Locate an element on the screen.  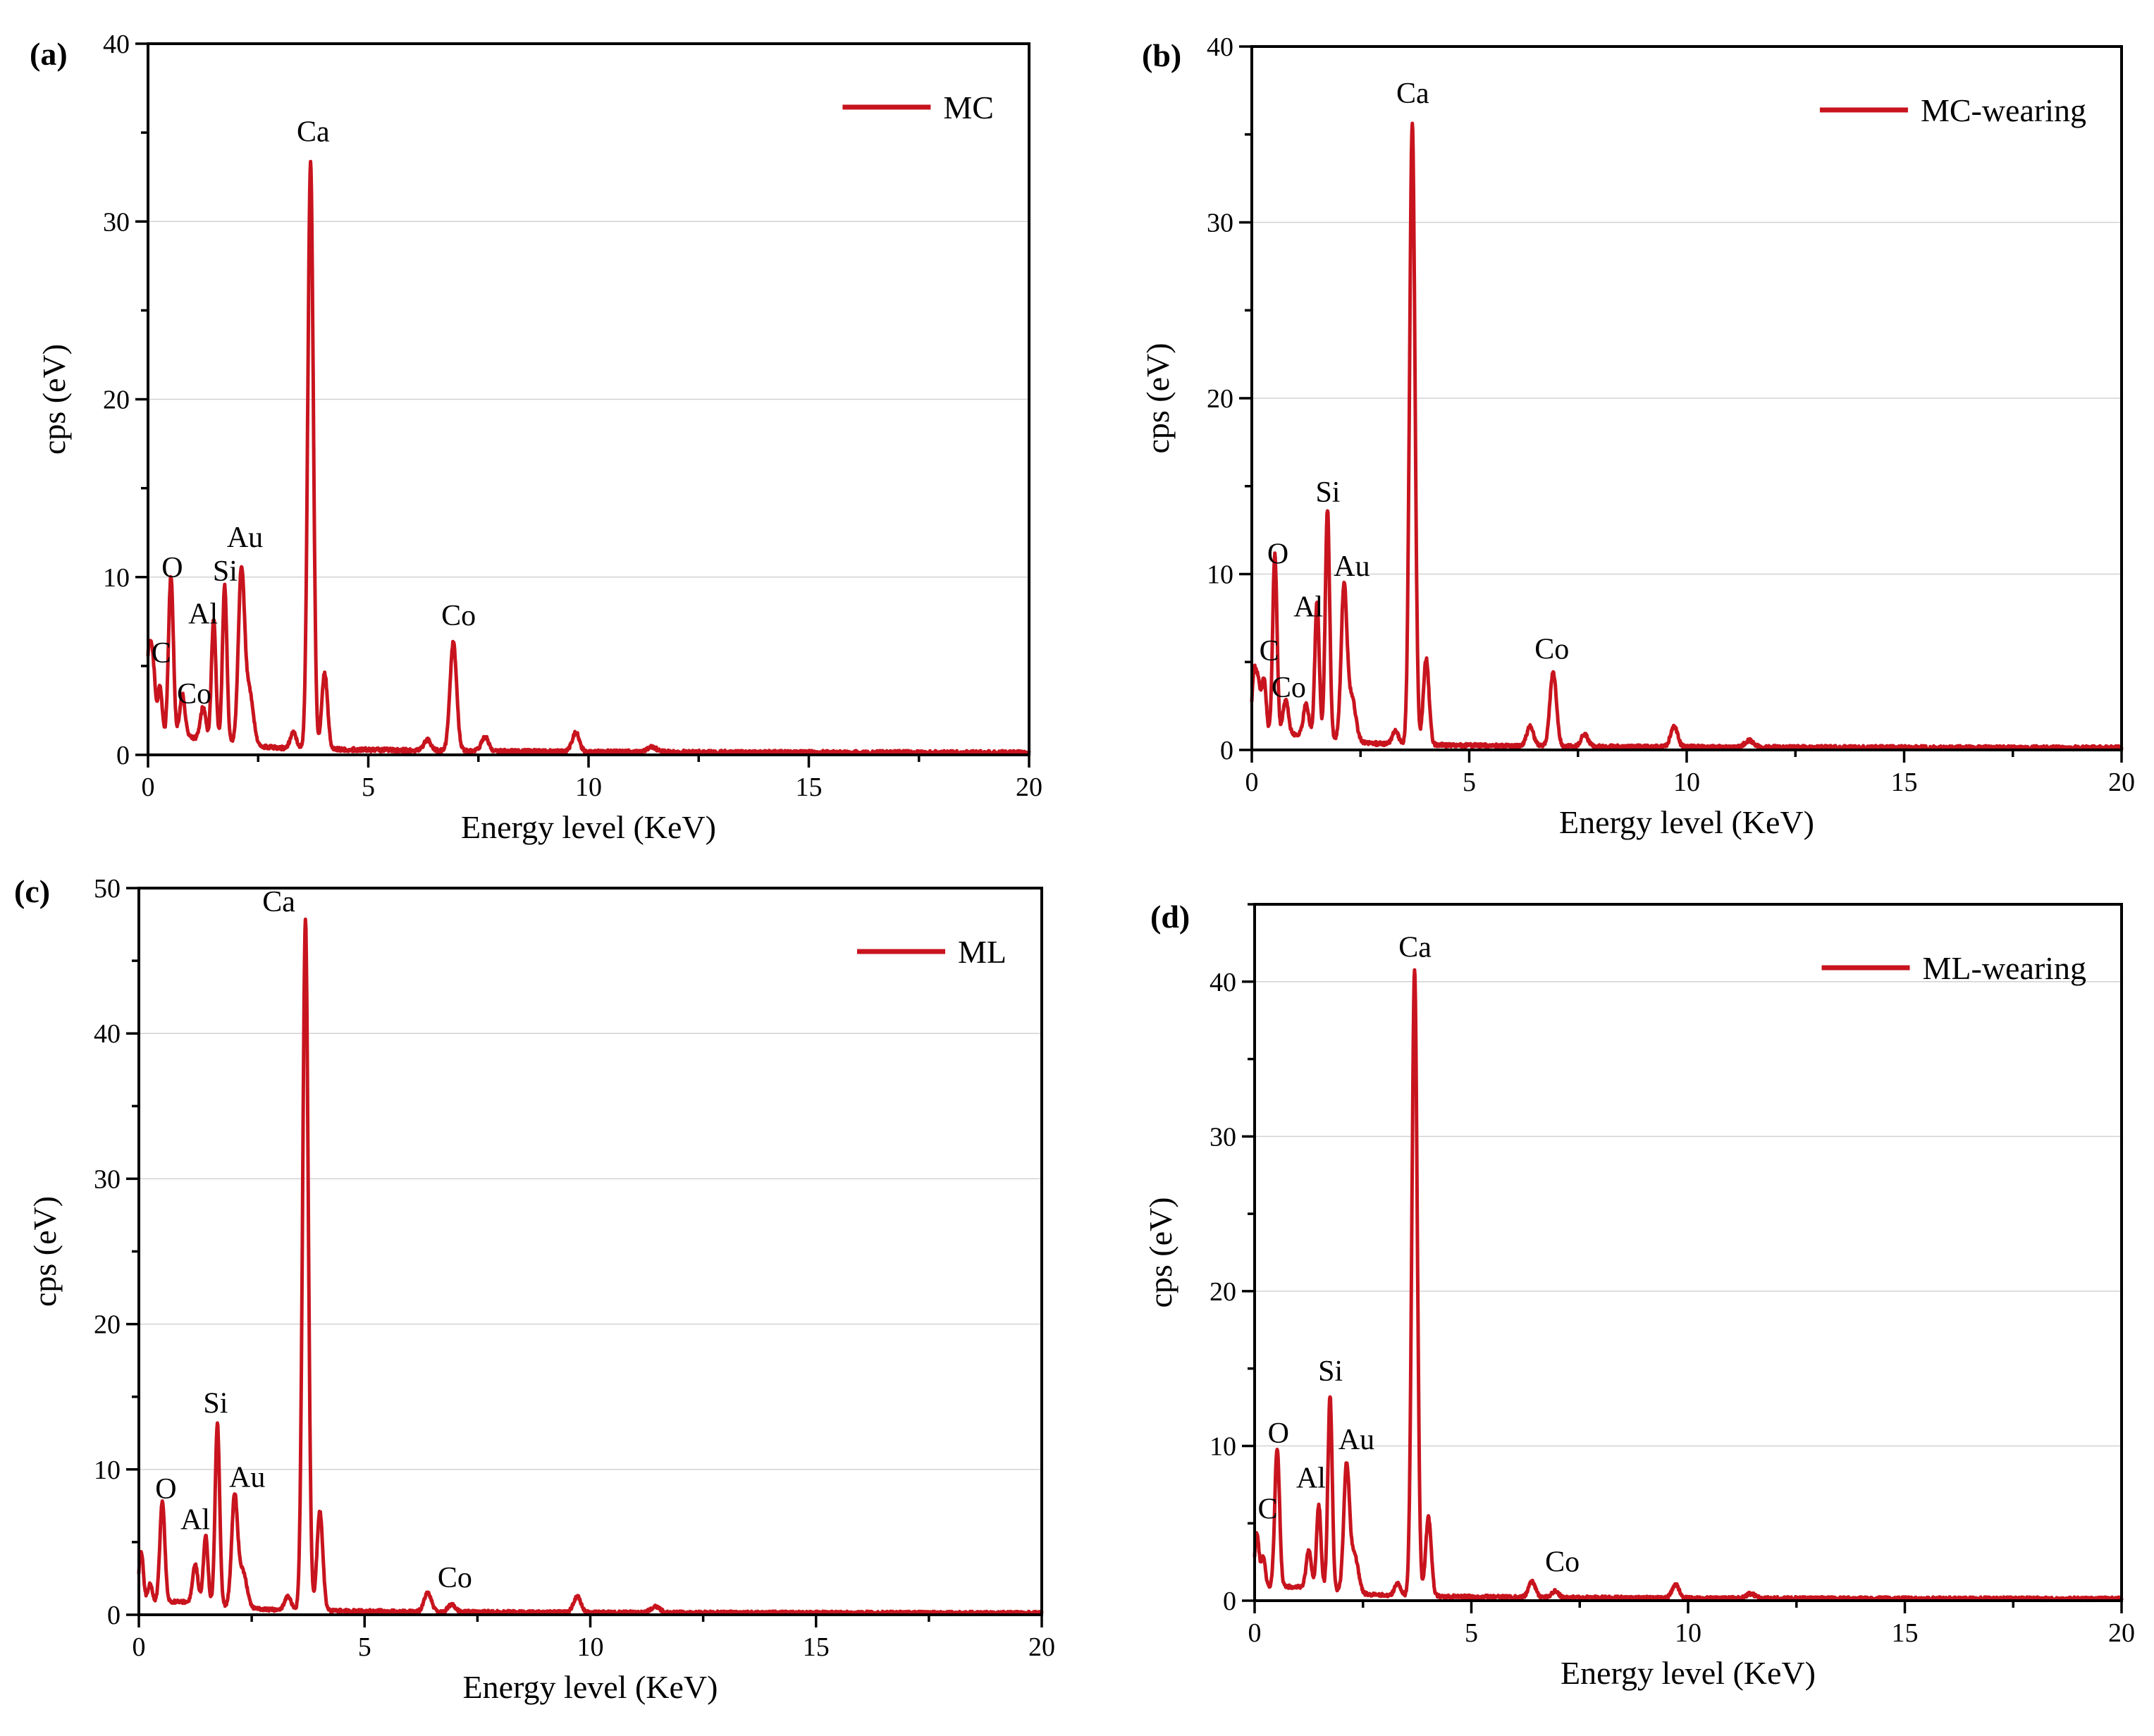
legend: ML is located at coordinates (932, 952).